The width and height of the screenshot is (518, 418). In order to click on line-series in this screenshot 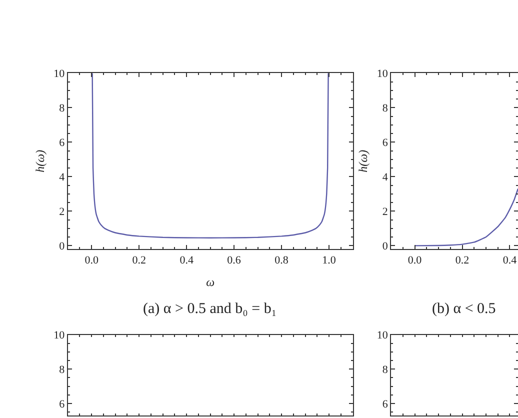, I will do `click(466, 217)`.